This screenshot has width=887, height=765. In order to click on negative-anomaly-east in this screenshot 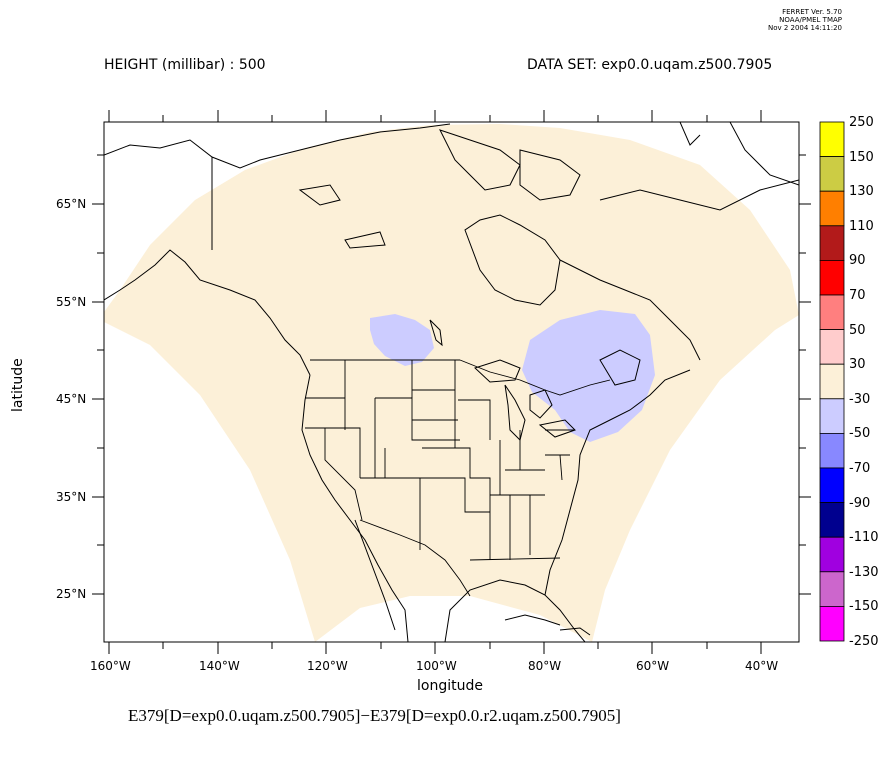, I will do `click(588, 376)`.